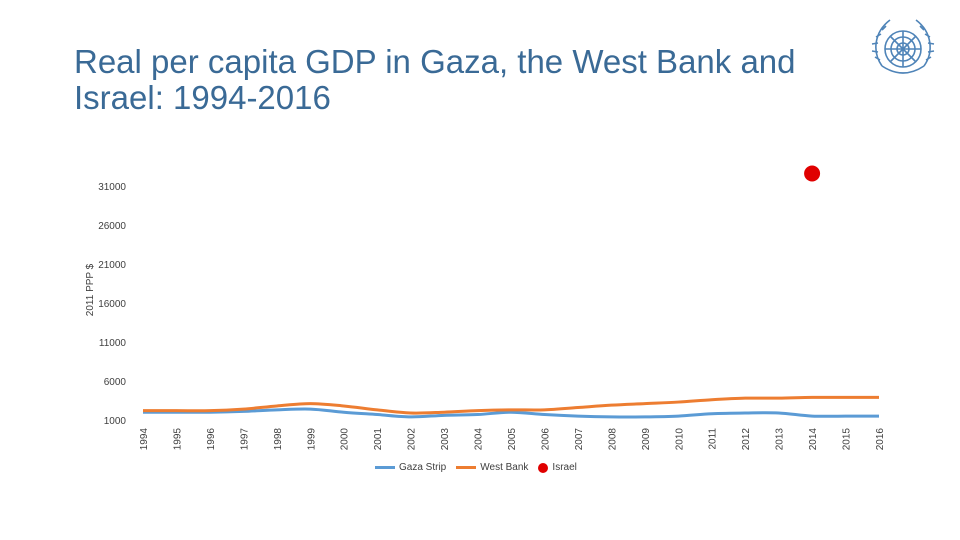  What do you see at coordinates (545, 439) in the screenshot?
I see `x-tick-label: 2006` at bounding box center [545, 439].